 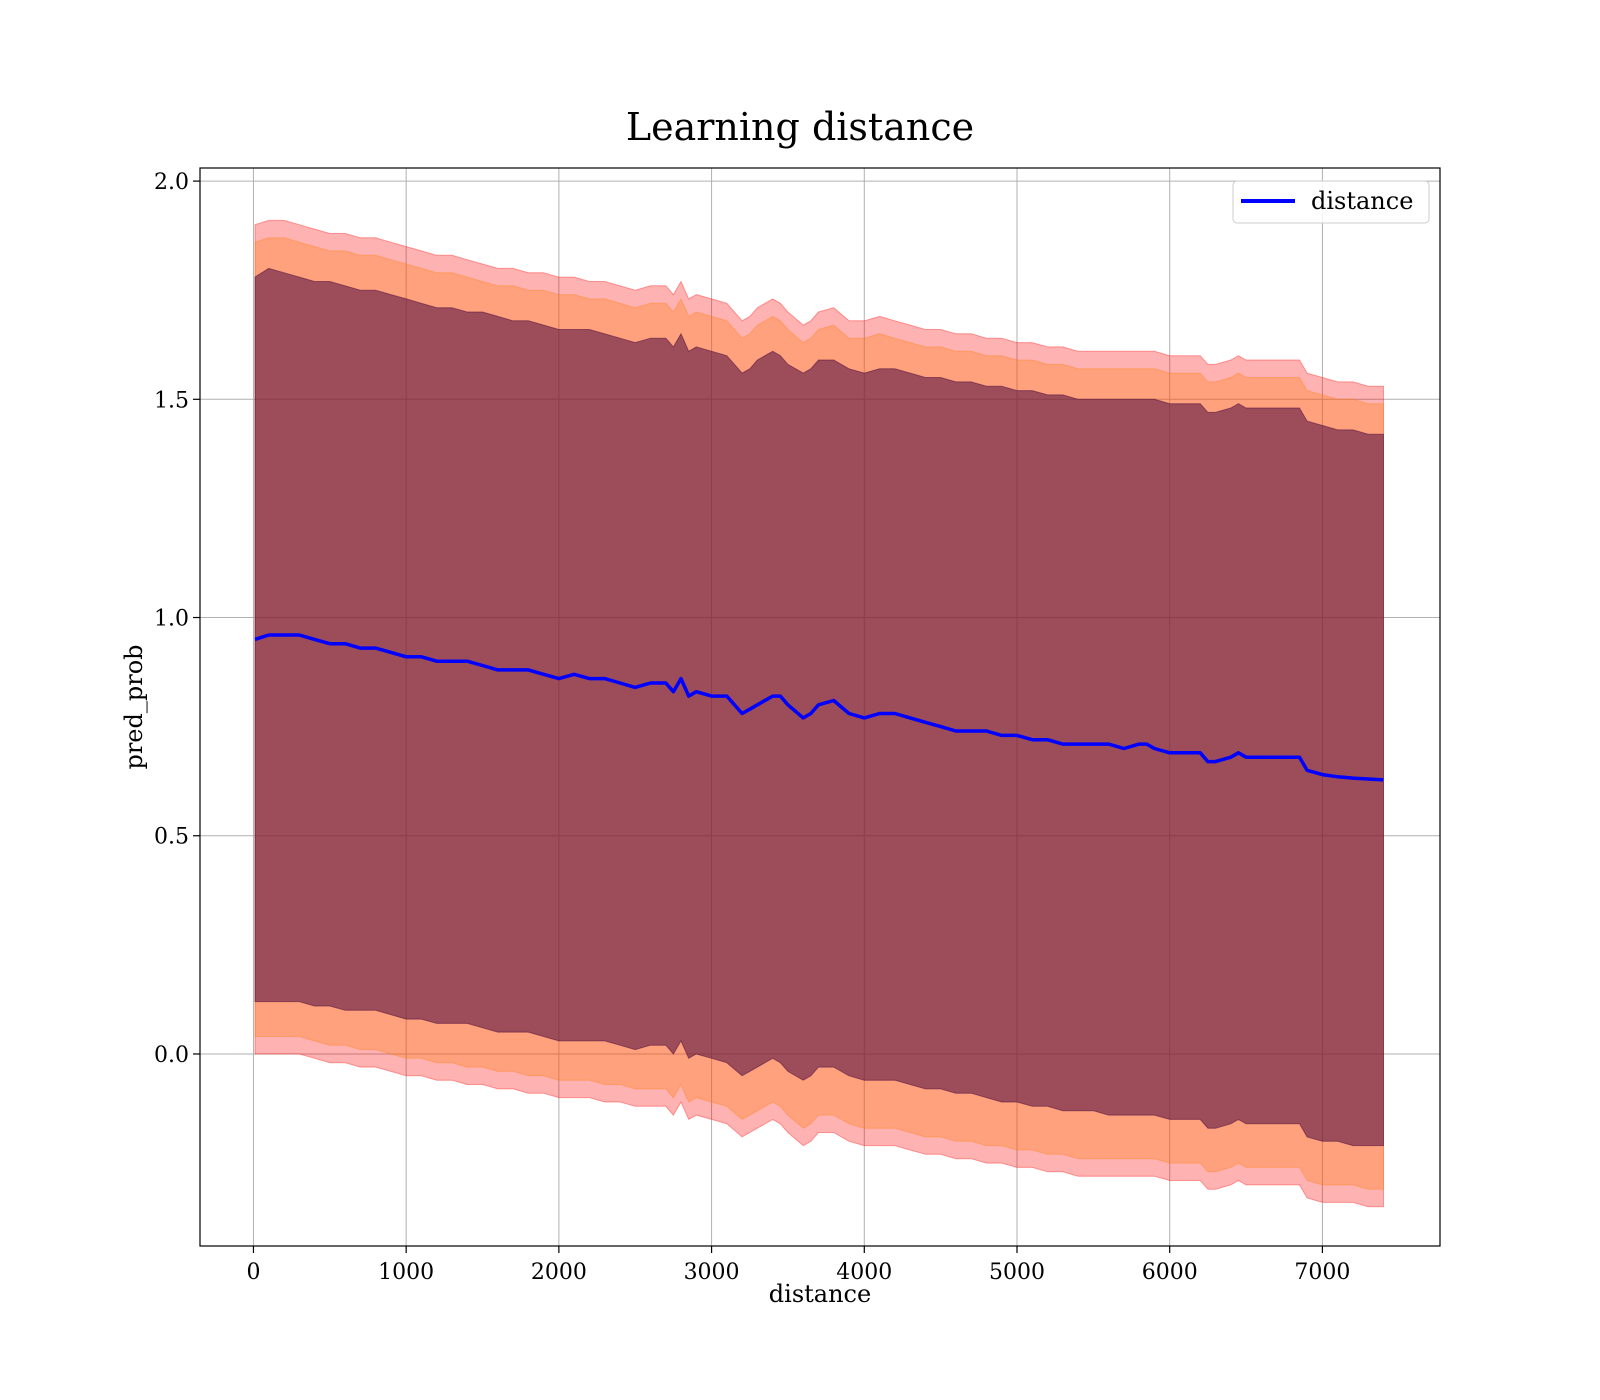 What do you see at coordinates (406, 1272) in the screenshot?
I see `x-tick-label: 1000` at bounding box center [406, 1272].